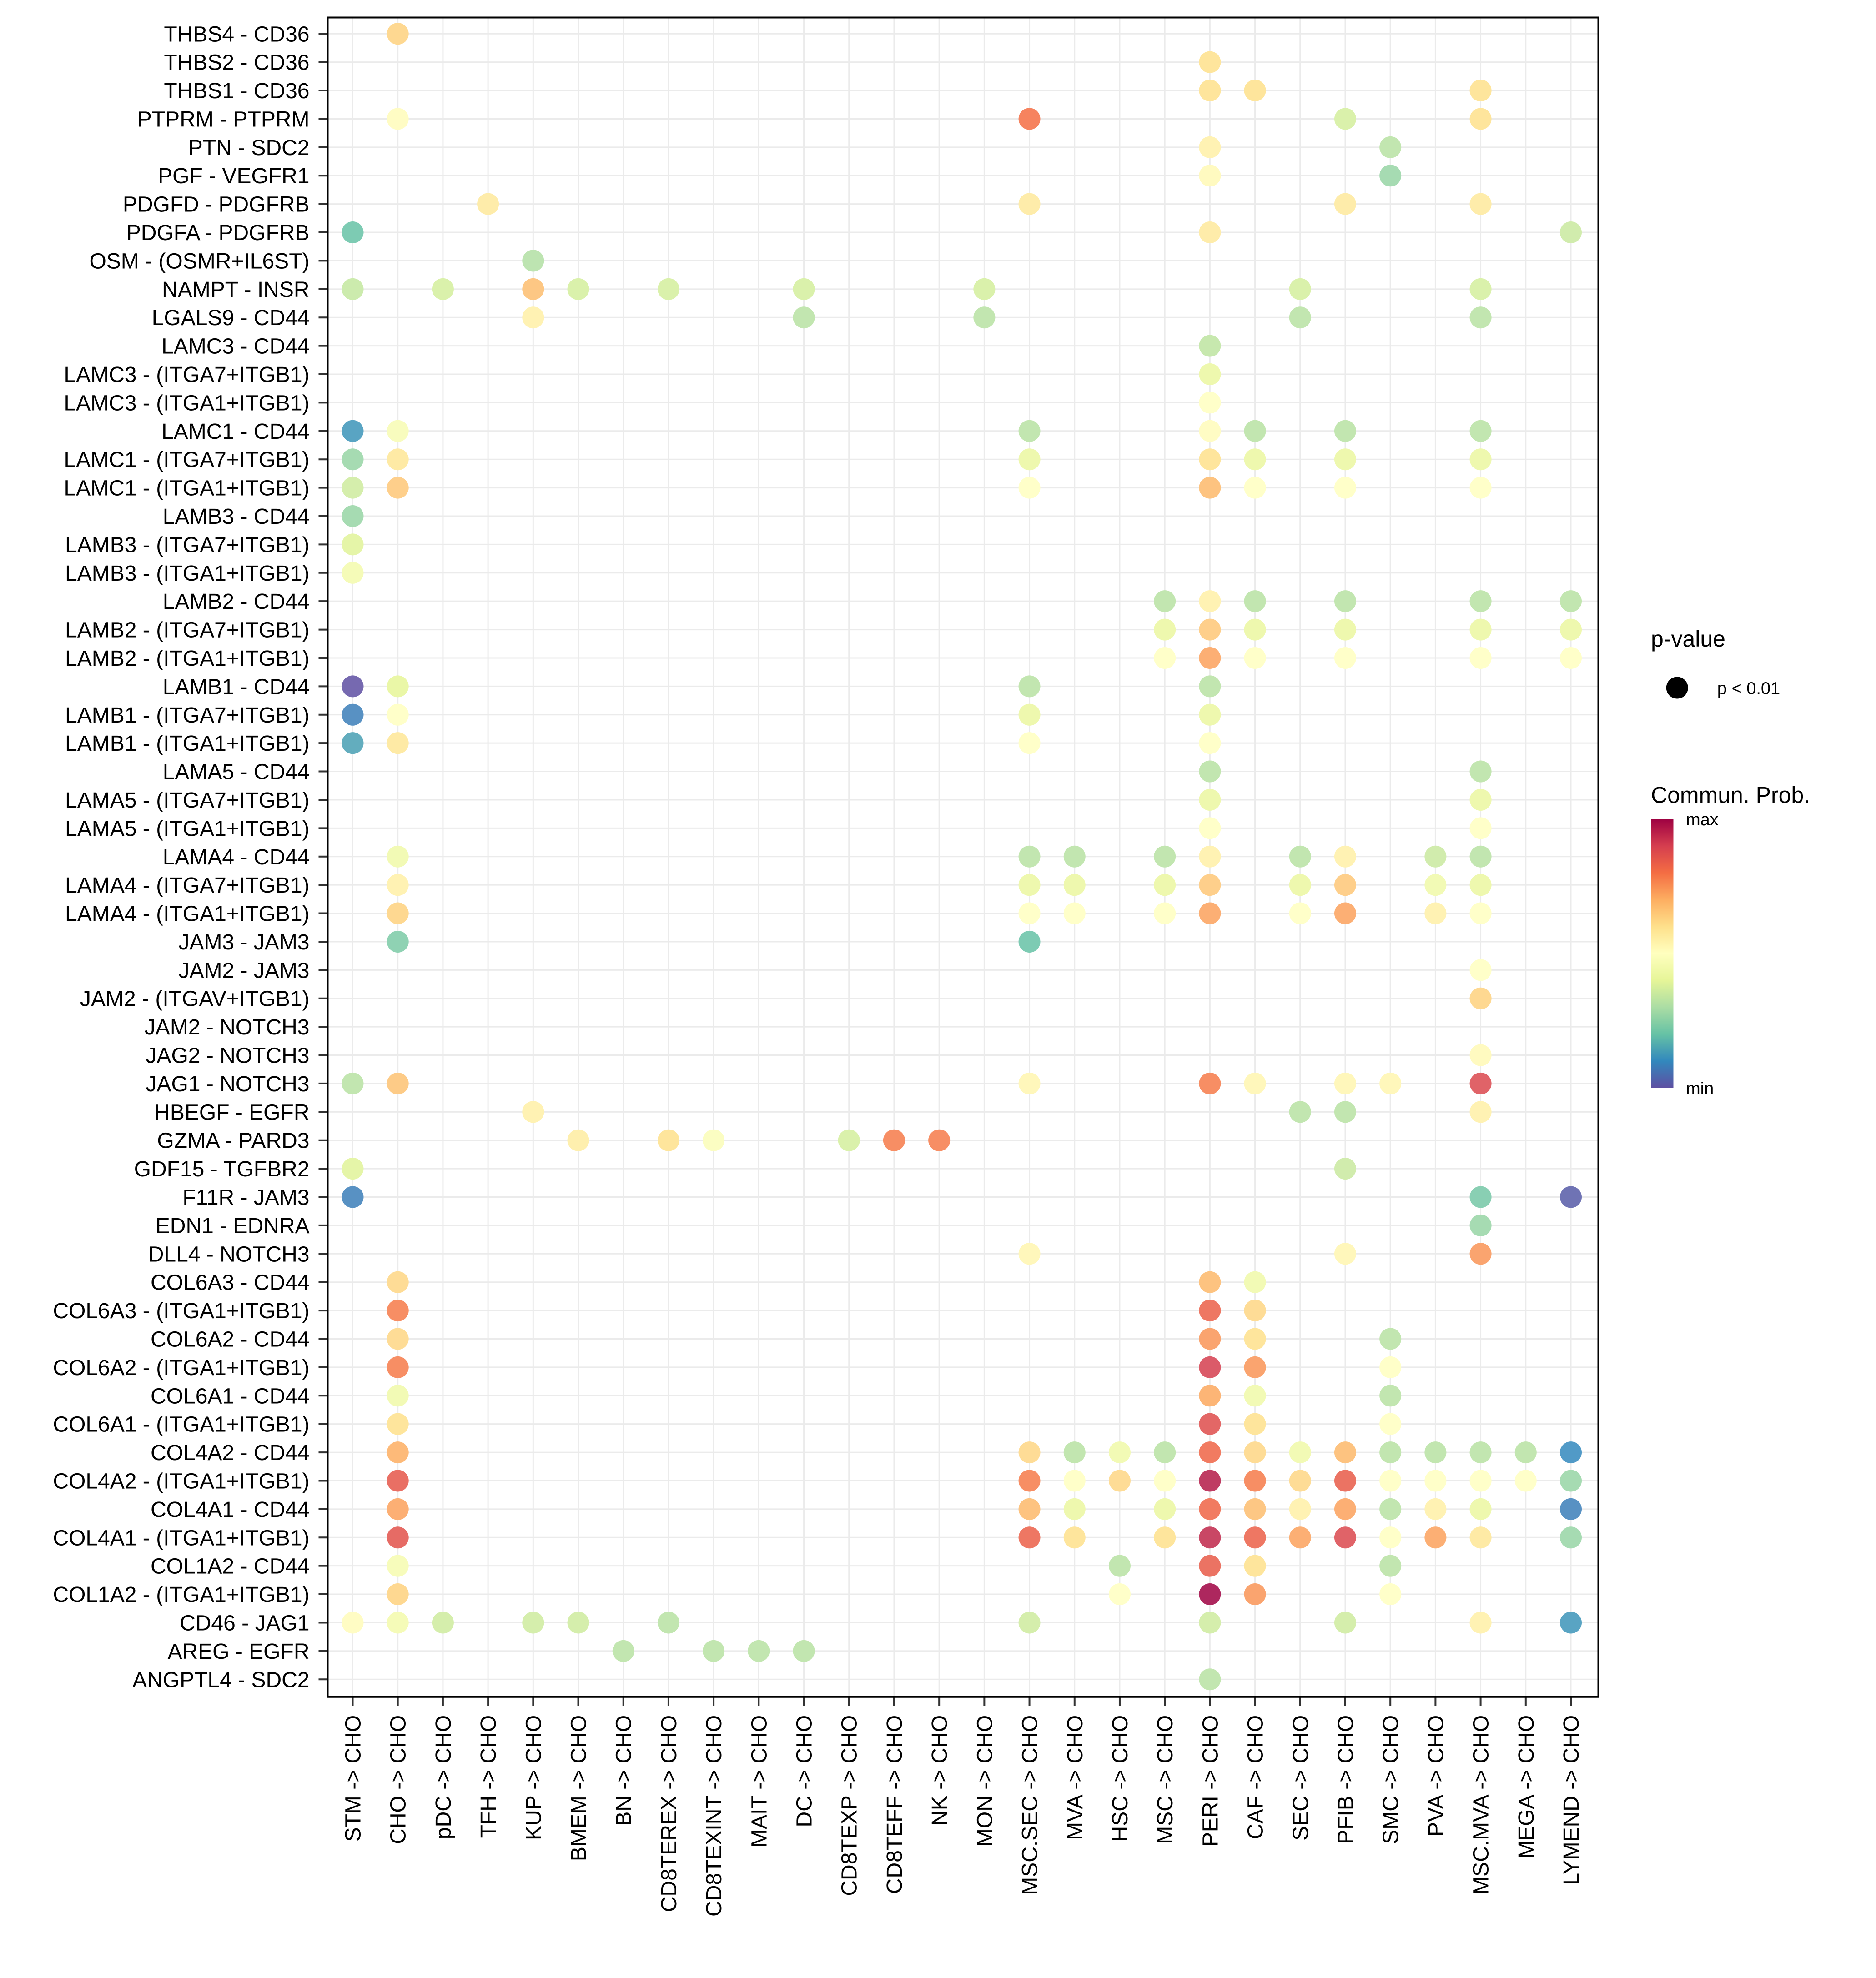 The height and width of the screenshot is (1978, 1876). What do you see at coordinates (224, 119) in the screenshot?
I see `y-tick-label: PTPRM - PTPRM` at bounding box center [224, 119].